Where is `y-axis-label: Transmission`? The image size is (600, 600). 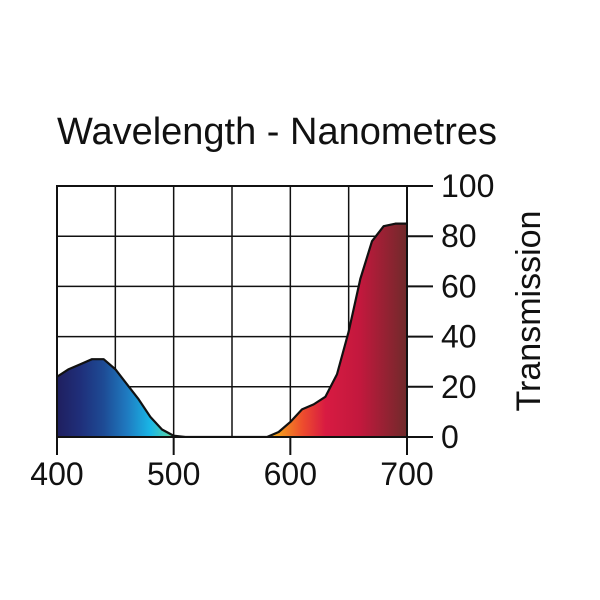
y-axis-label: Transmission is located at coordinates (529, 311).